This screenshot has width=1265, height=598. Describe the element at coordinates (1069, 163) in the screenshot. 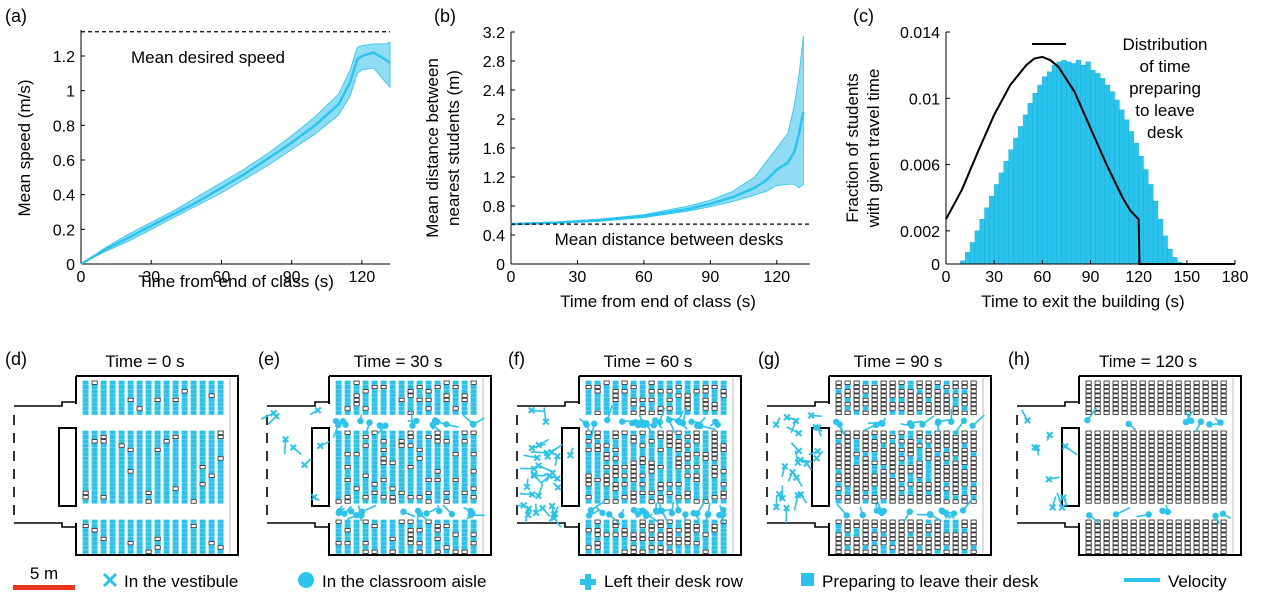

I see `histogram-bar` at that location.